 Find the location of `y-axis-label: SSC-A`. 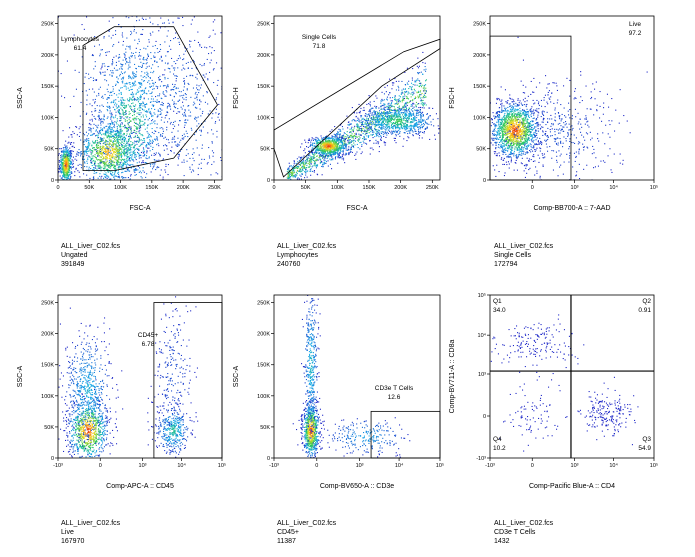

y-axis-label: SSC-A is located at coordinates (20, 98).